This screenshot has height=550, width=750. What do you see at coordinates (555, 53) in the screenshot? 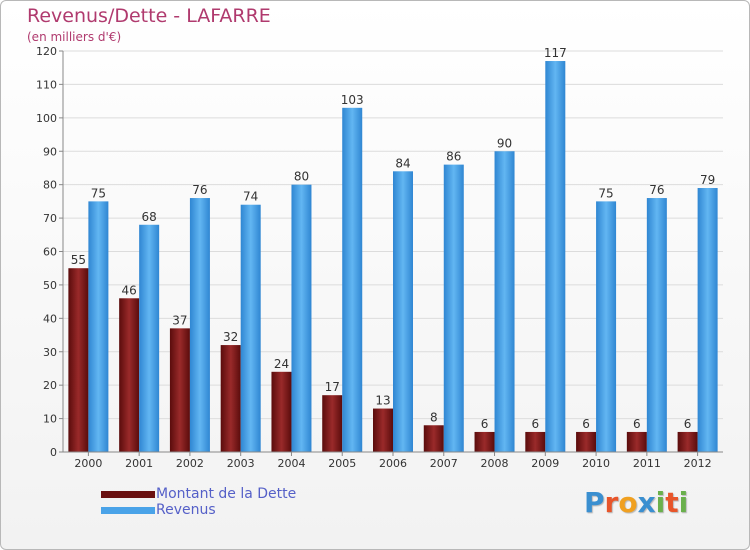
I see `data-label-revenus: 117` at bounding box center [555, 53].